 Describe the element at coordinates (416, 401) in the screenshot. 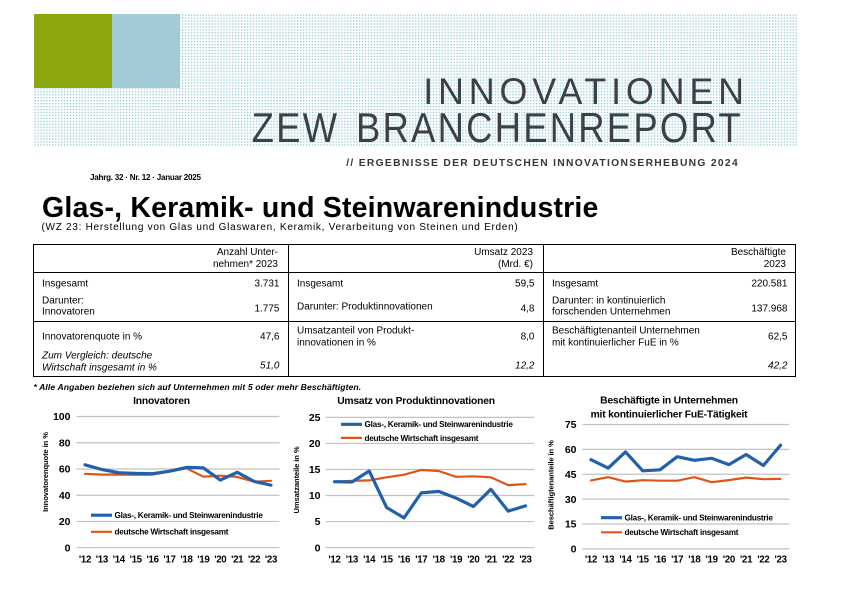

I see `svg-text: Umsatz von Produktinnovationen` at that location.